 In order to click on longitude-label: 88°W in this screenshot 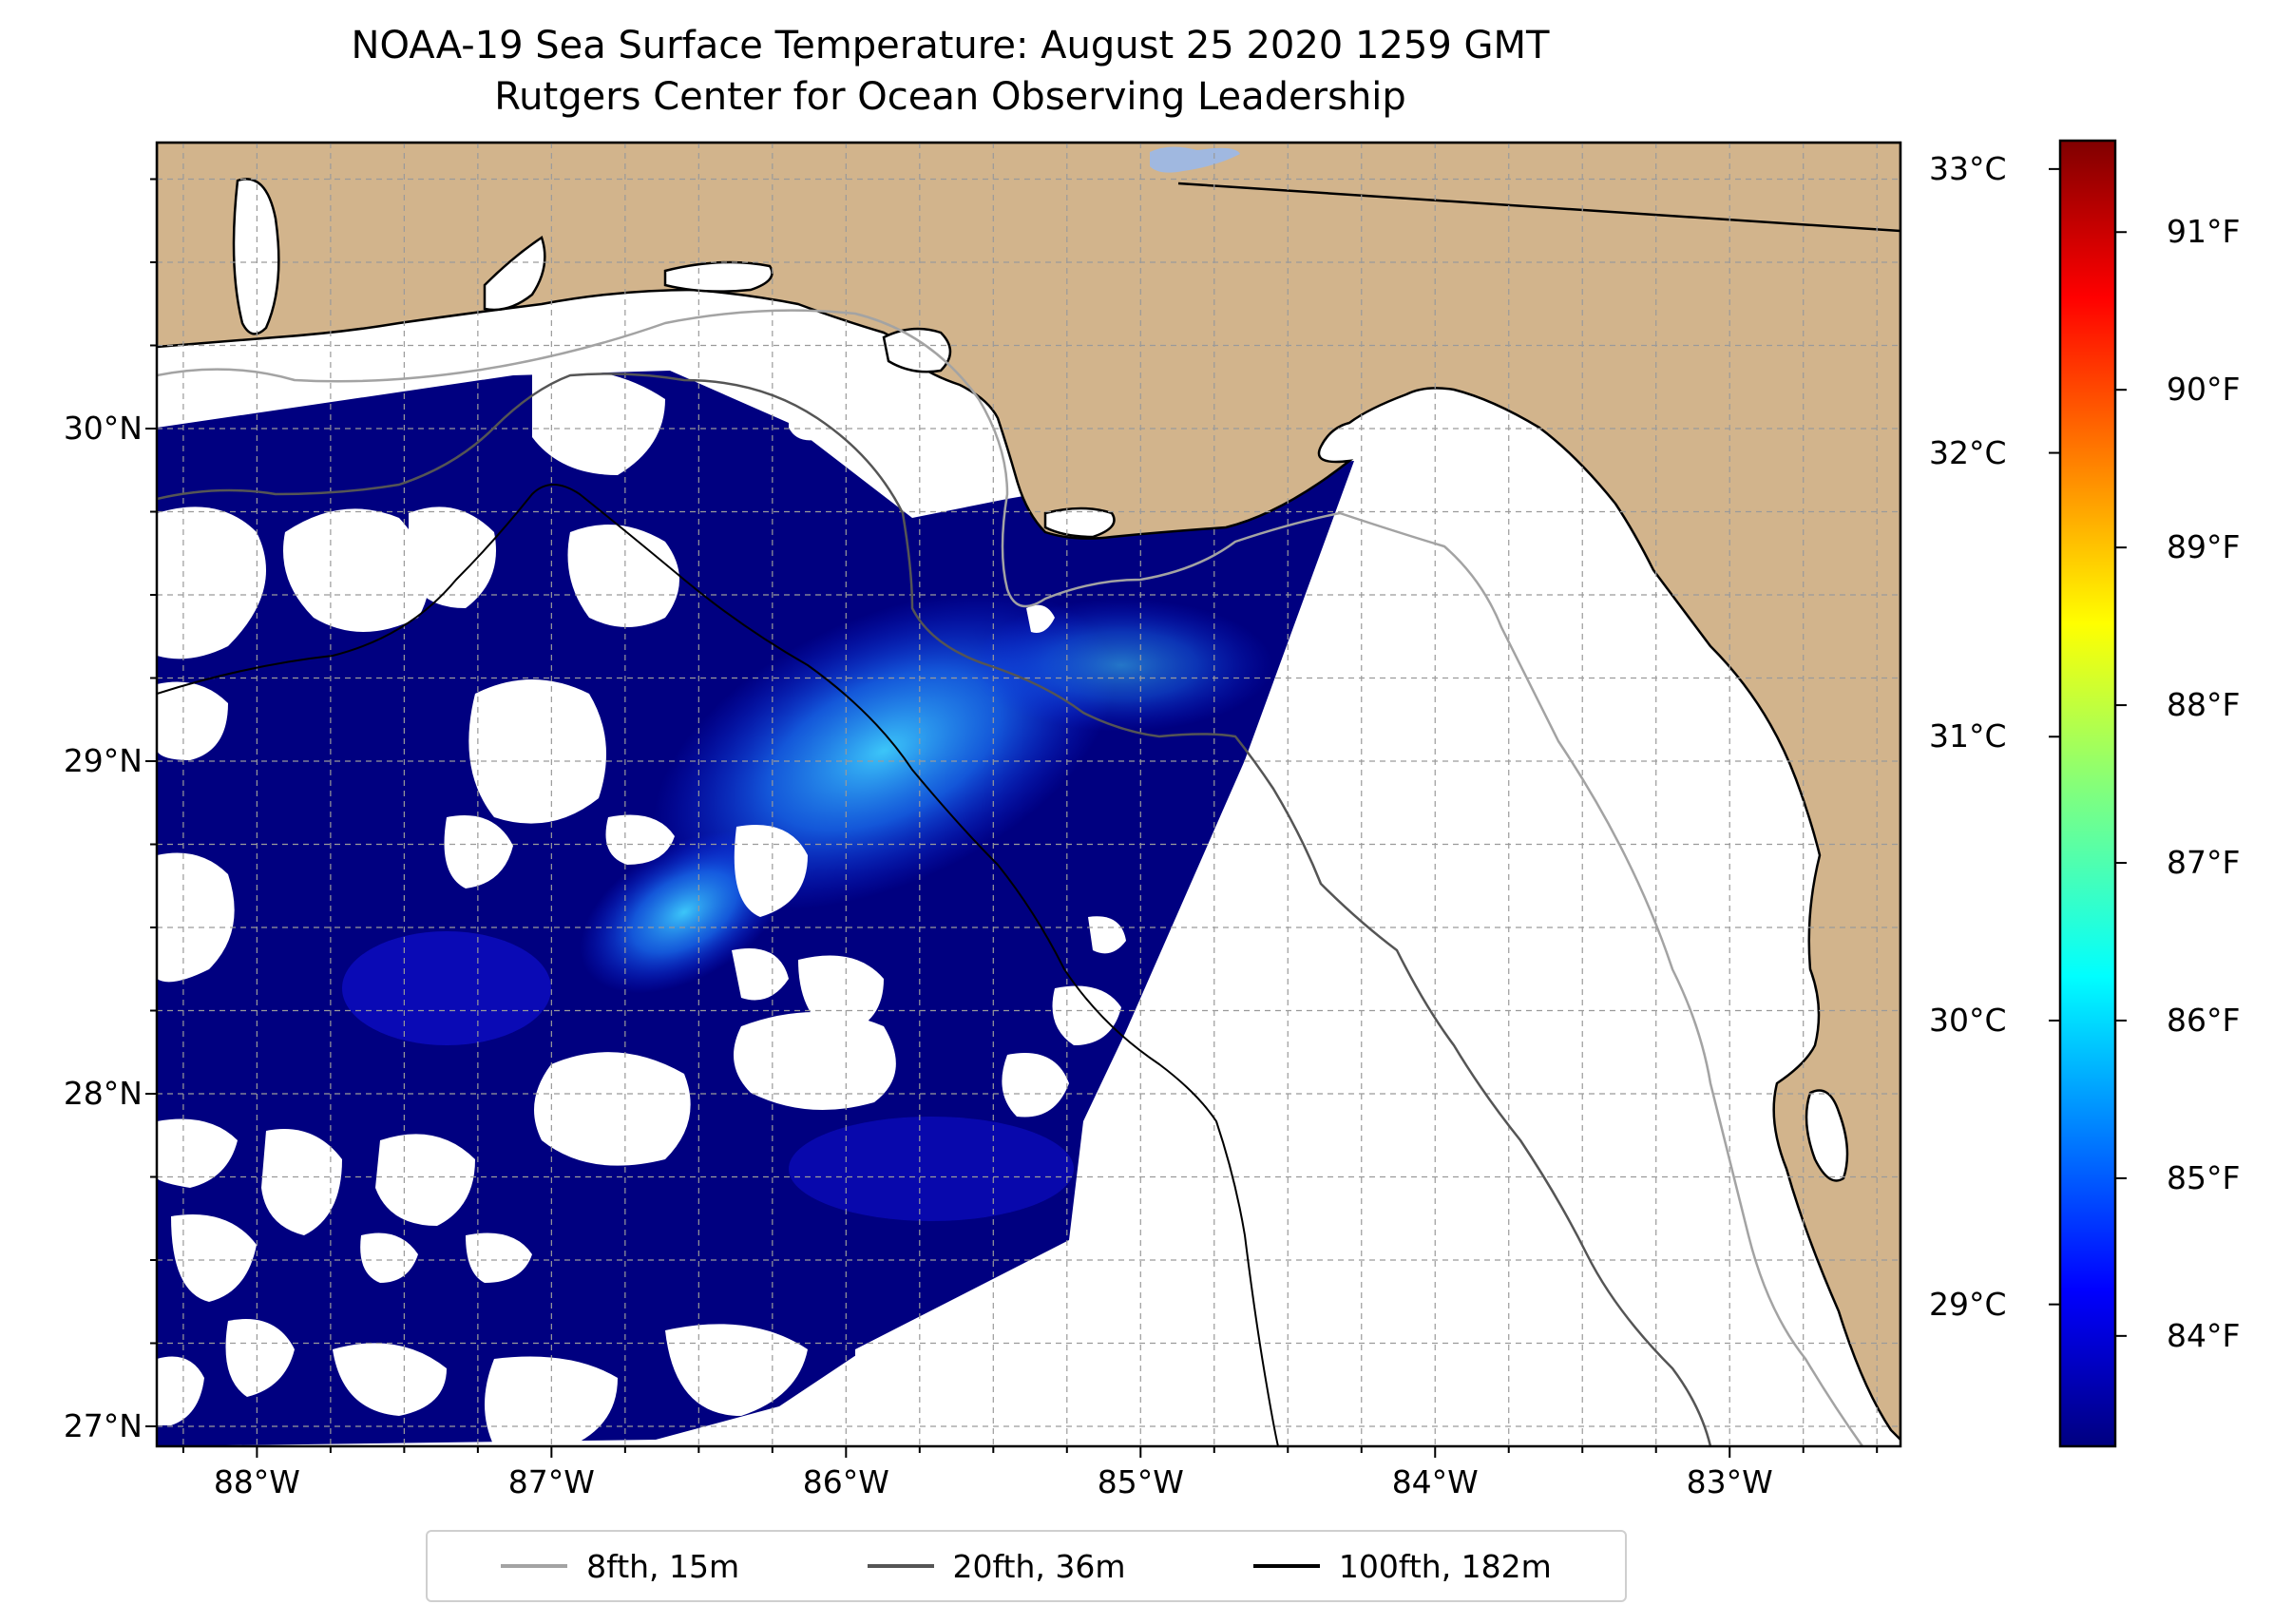, I will do `click(256, 1481)`.